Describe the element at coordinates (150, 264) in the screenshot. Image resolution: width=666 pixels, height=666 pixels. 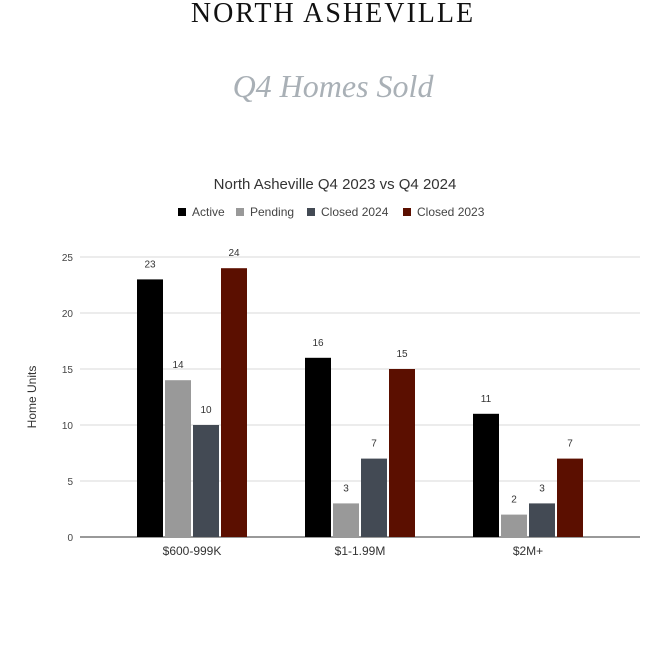
I see `bar-data-label: 23` at that location.